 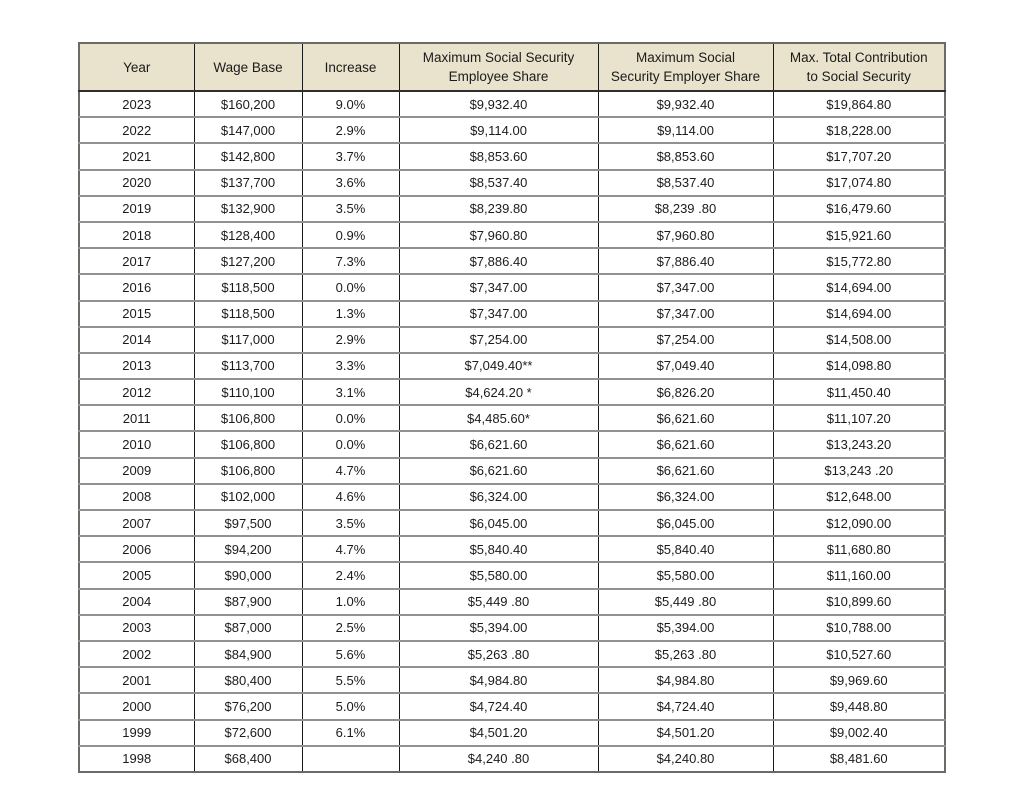 What do you see at coordinates (136, 758) in the screenshot?
I see `table-cell: 1998` at bounding box center [136, 758].